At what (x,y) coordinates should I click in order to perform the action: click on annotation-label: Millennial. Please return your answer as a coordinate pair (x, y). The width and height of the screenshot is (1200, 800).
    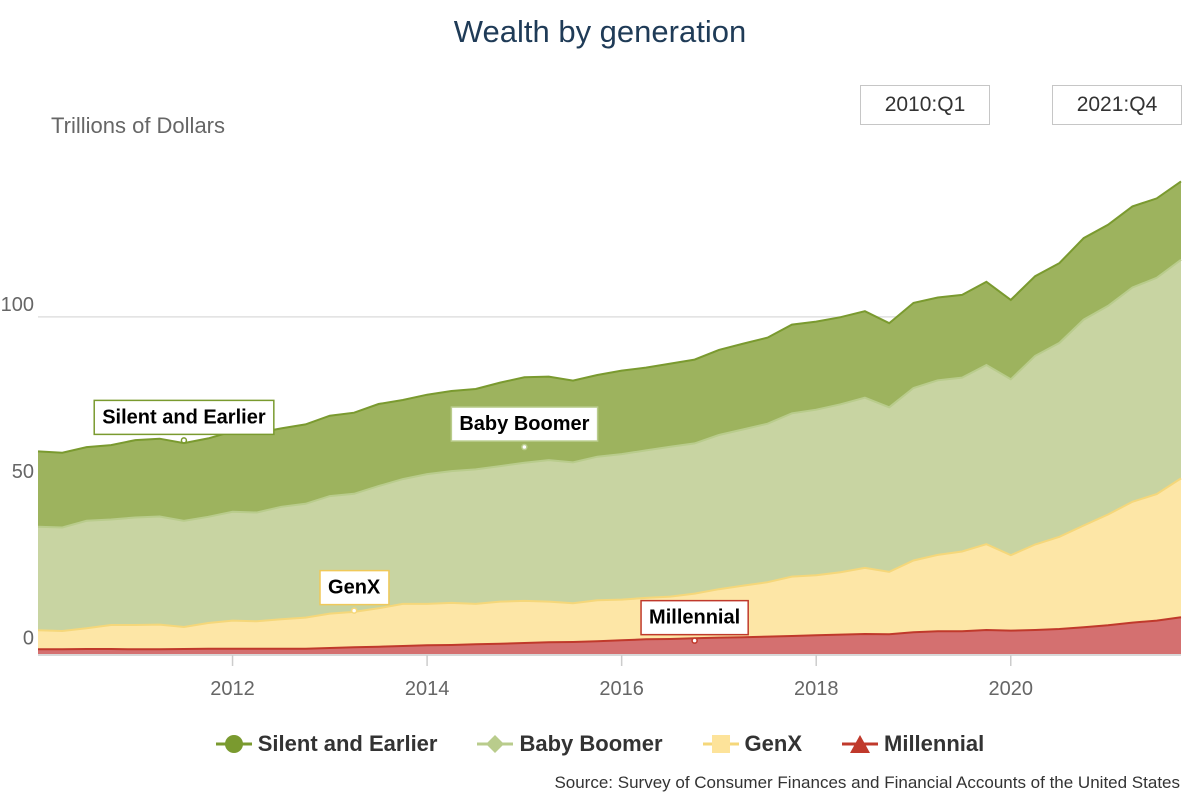
    Looking at the image, I should click on (694, 618).